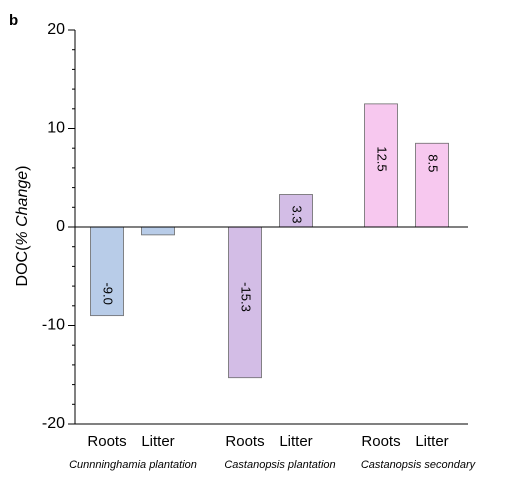  I want to click on y-tick-label: 0, so click(60, 226).